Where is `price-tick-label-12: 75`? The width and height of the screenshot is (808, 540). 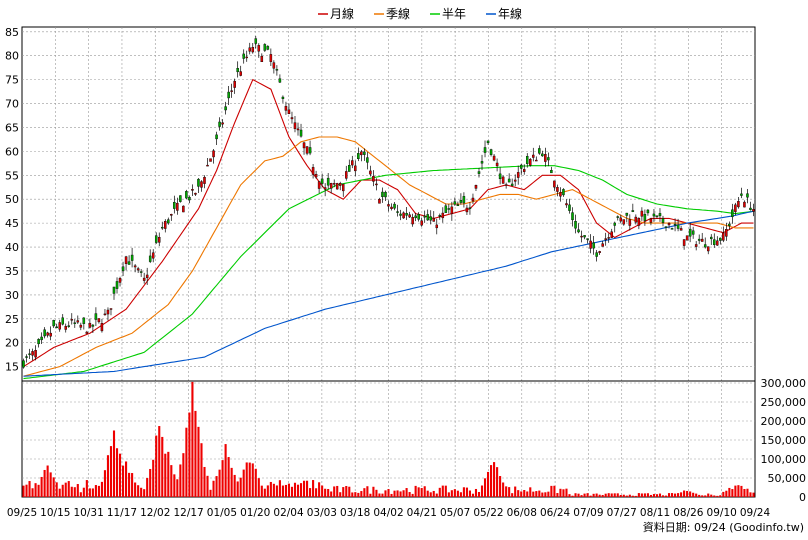
price-tick-label-12: 75 is located at coordinates (12, 80).